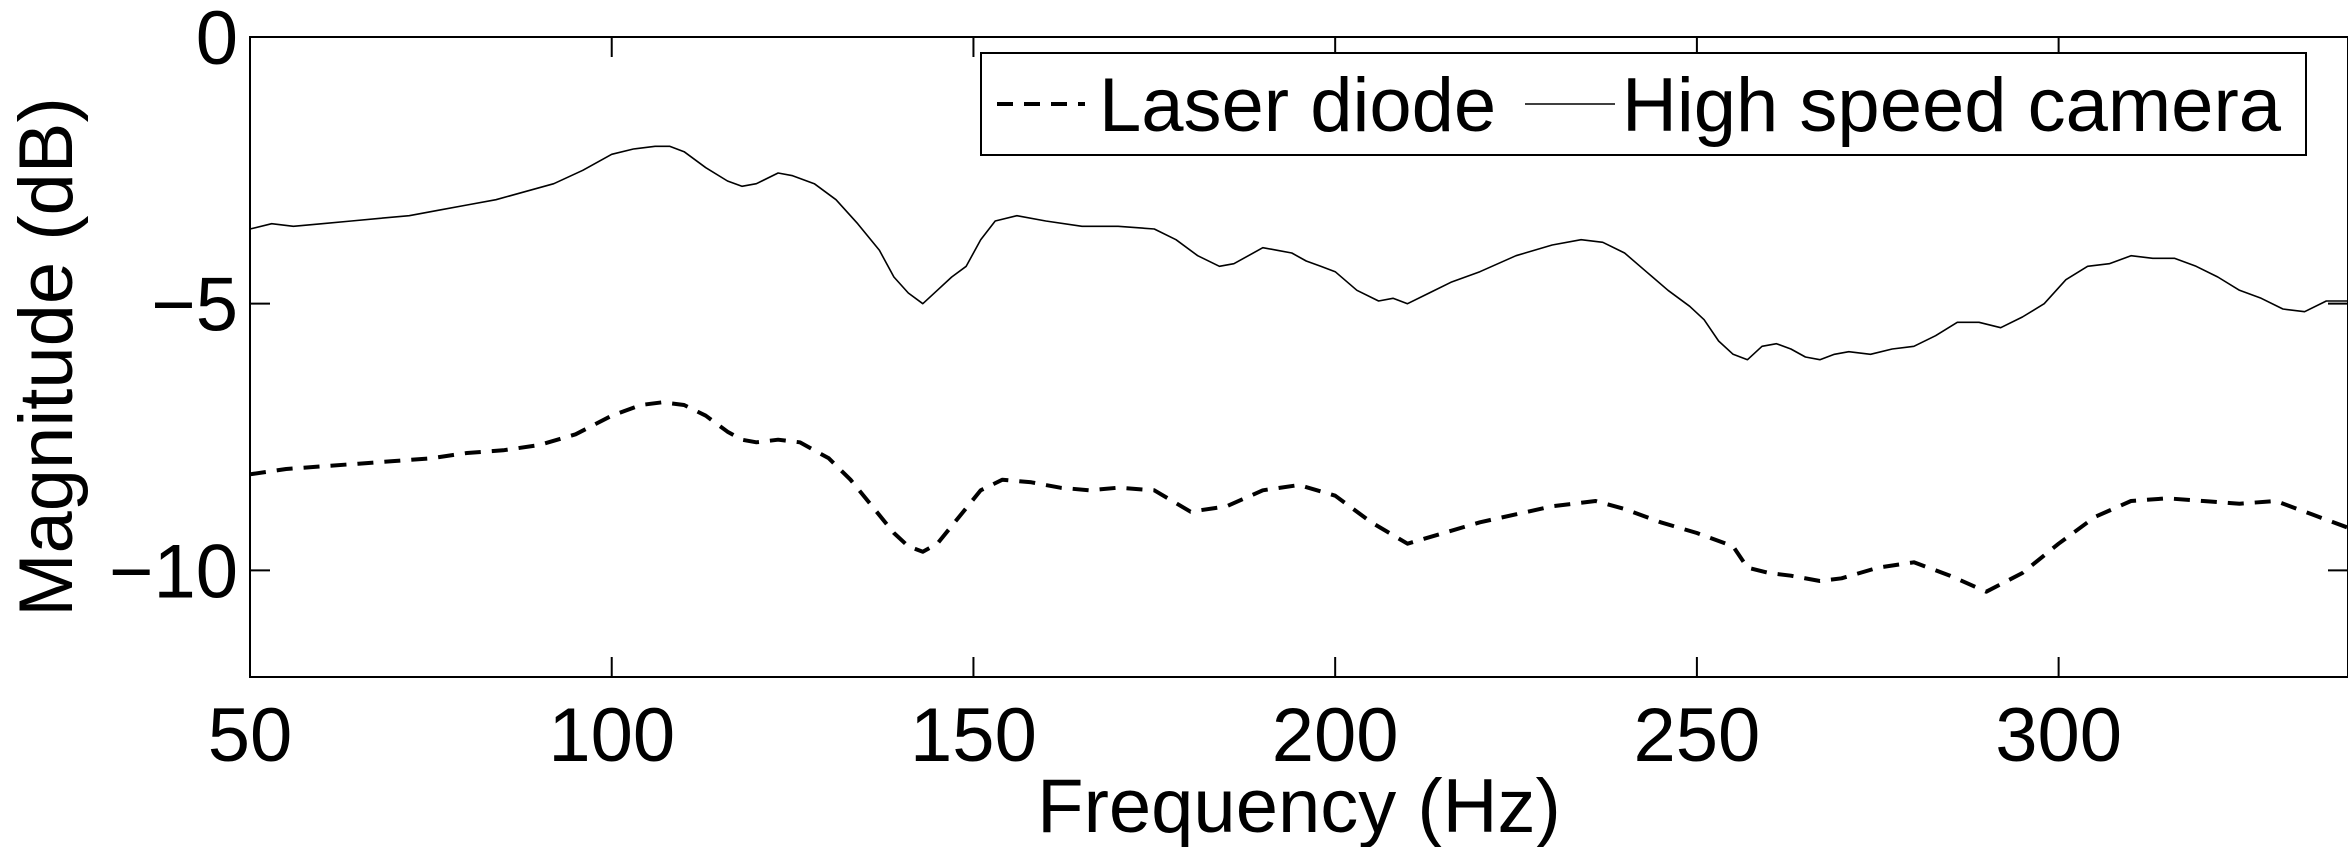 The image size is (2348, 847). What do you see at coordinates (1297, 105) in the screenshot?
I see `legend-label-laser-diode: Laser diode` at bounding box center [1297, 105].